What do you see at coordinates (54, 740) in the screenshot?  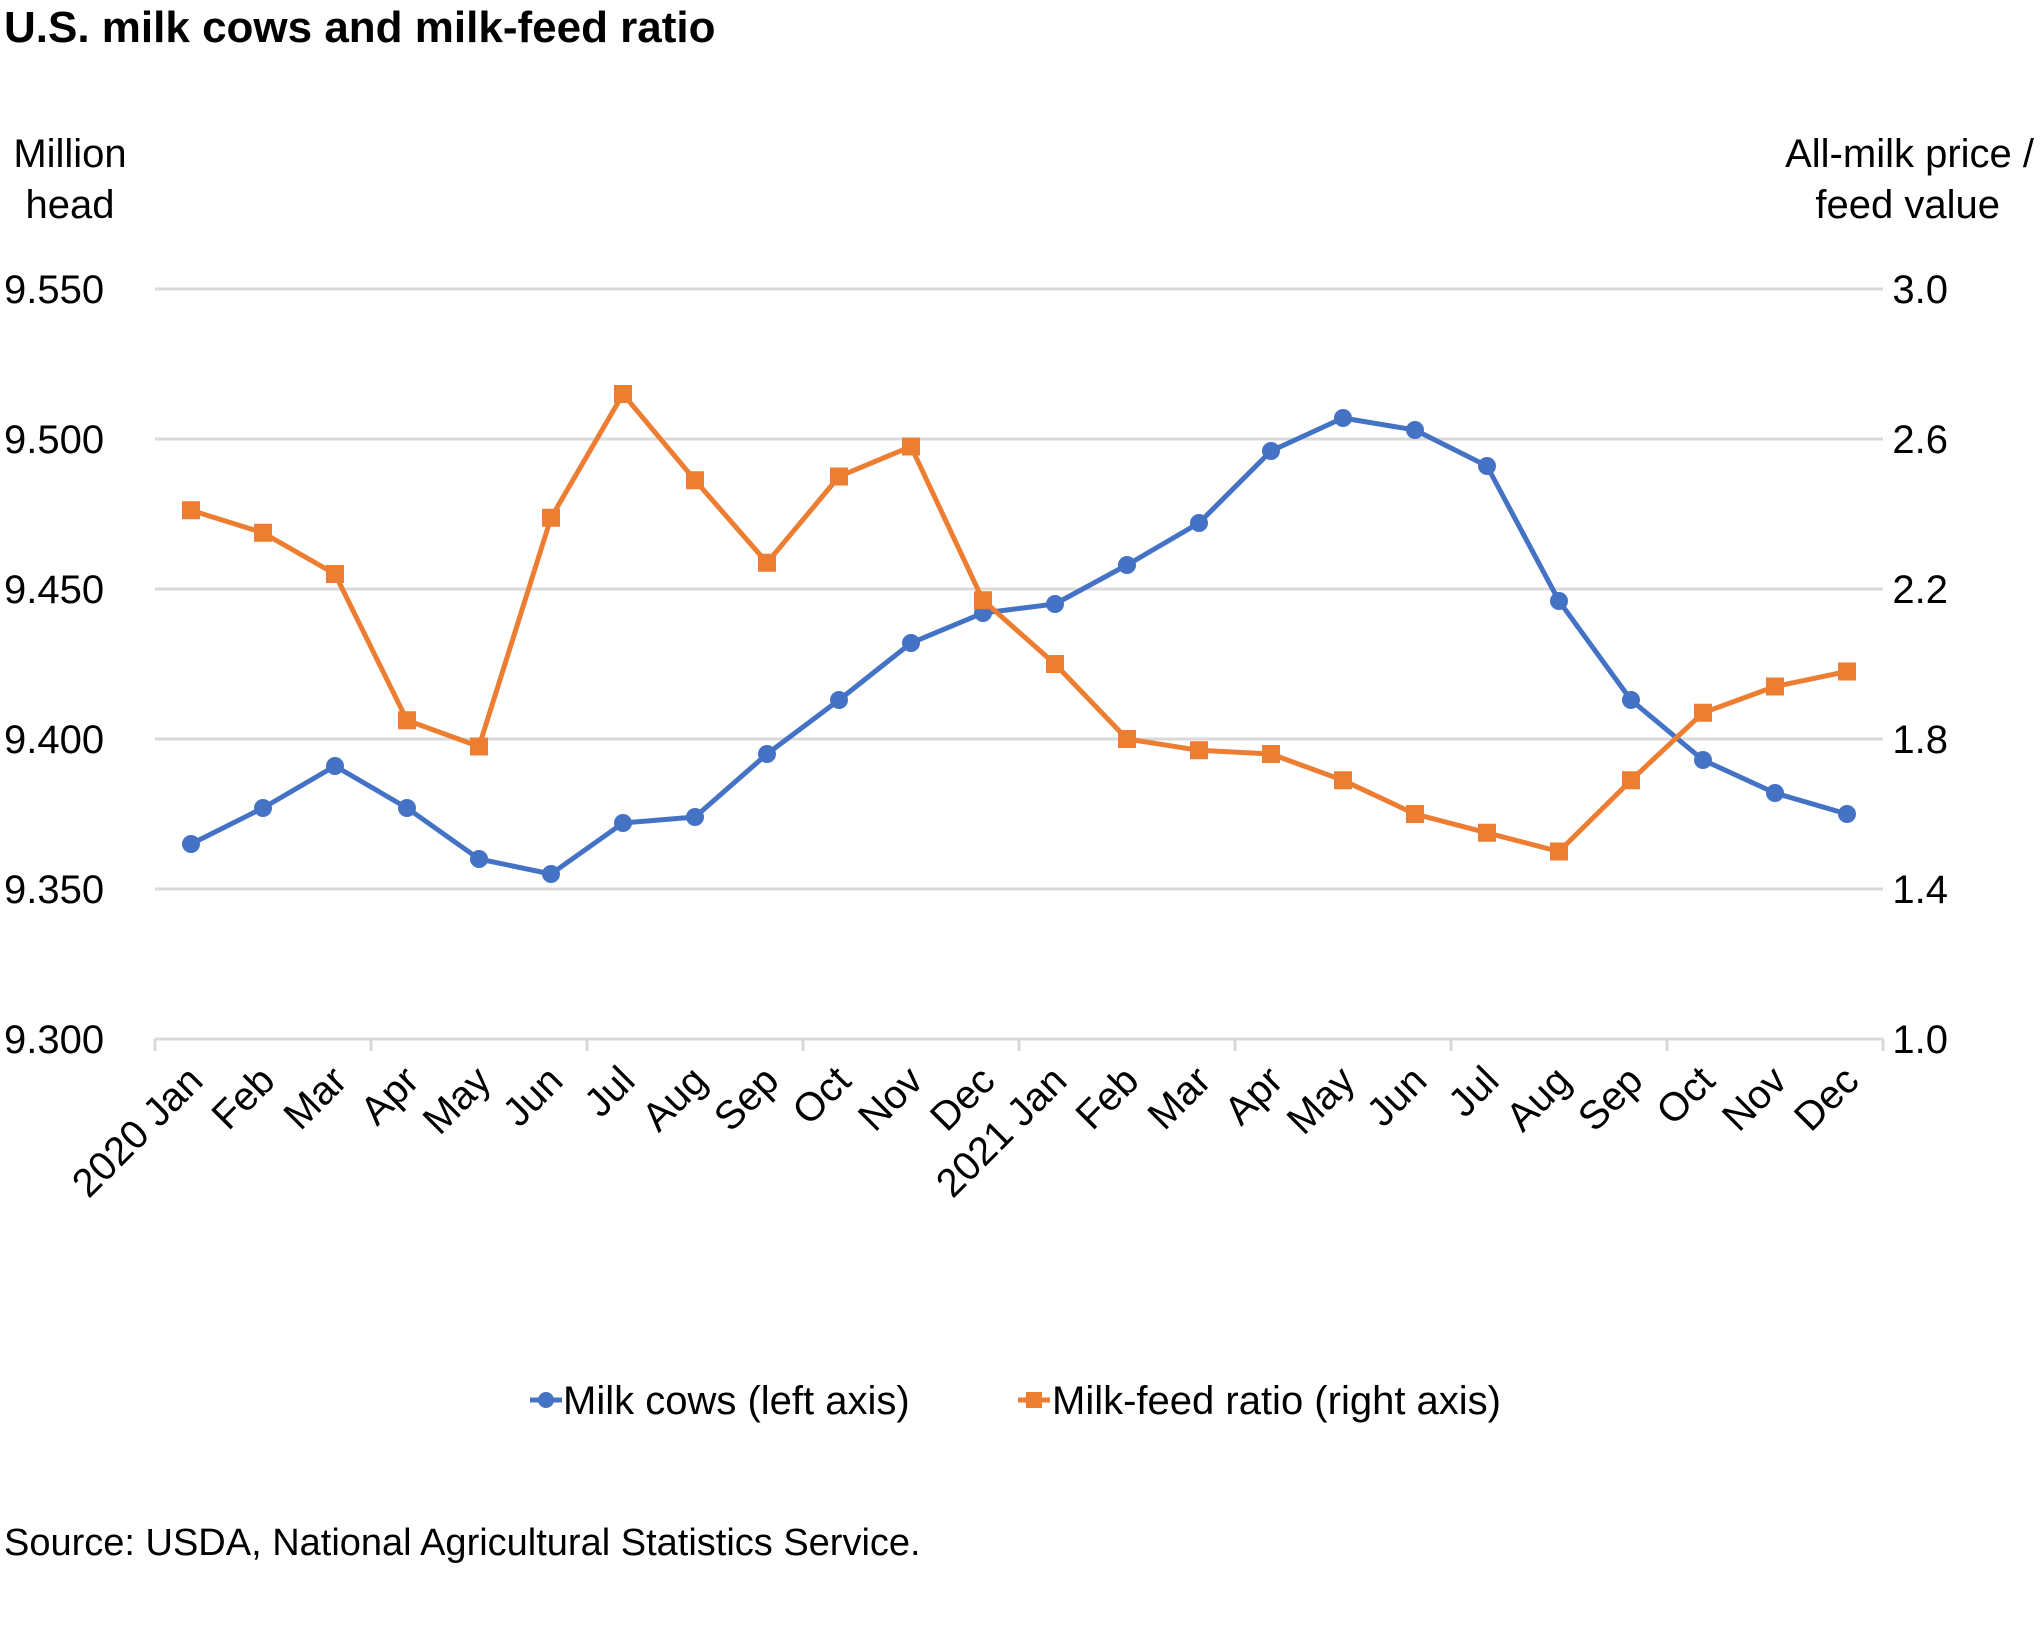 I see `left-axis-tick-label: 9.400` at bounding box center [54, 740].